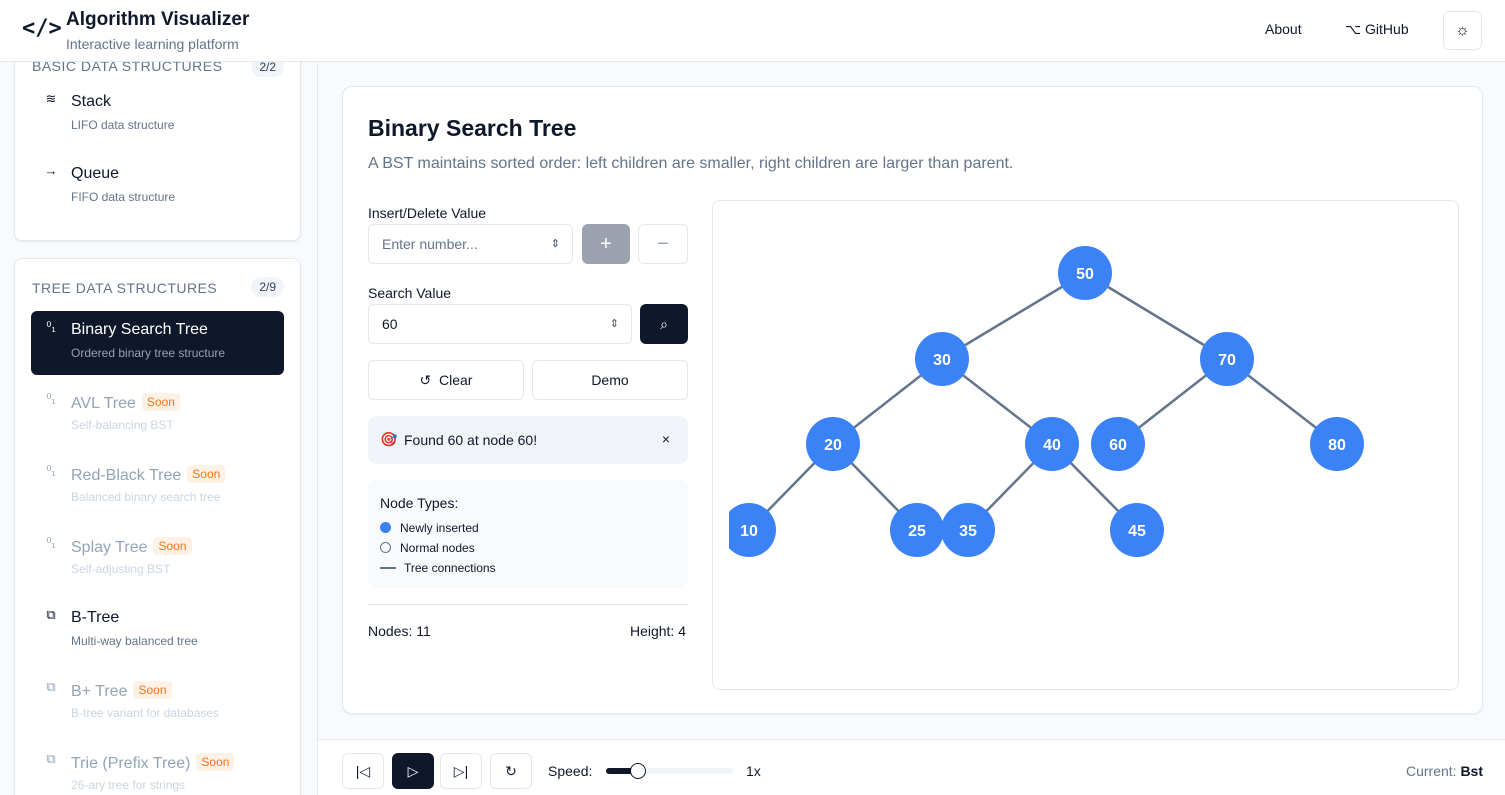  I want to click on step-forward-button: ▷|, so click(461, 771).